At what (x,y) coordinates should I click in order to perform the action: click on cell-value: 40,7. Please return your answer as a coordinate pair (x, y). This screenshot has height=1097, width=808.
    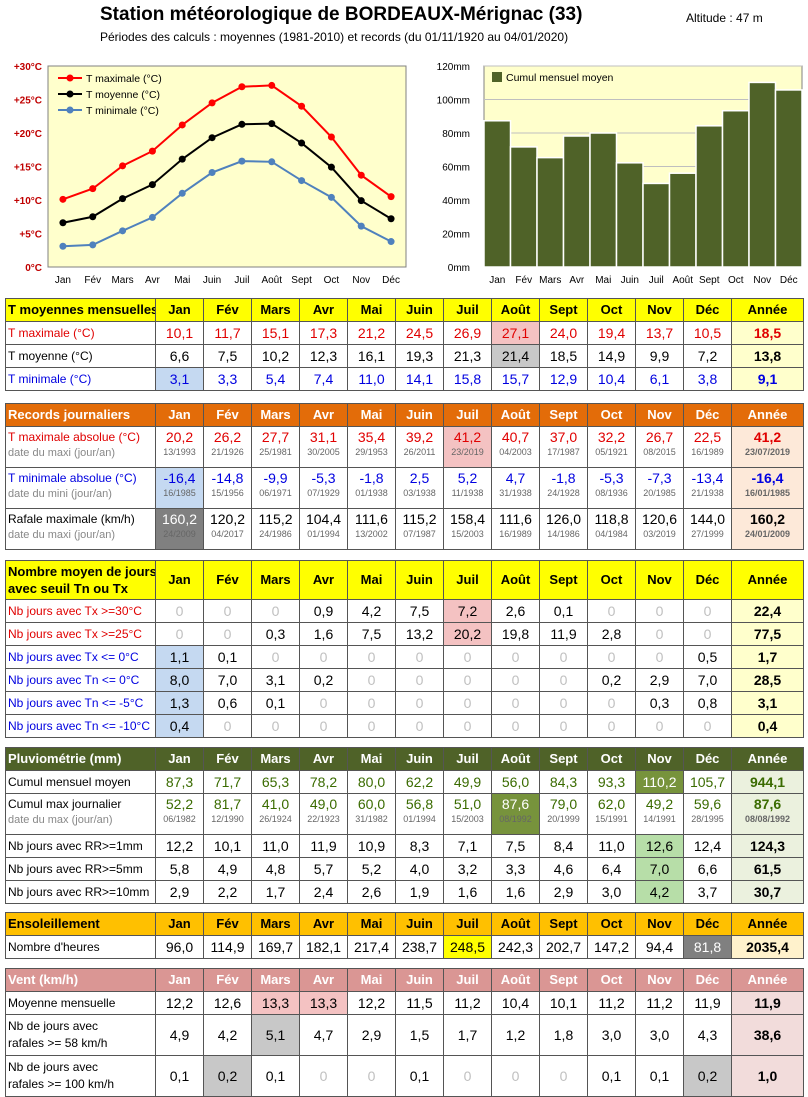
    Looking at the image, I should click on (515, 437).